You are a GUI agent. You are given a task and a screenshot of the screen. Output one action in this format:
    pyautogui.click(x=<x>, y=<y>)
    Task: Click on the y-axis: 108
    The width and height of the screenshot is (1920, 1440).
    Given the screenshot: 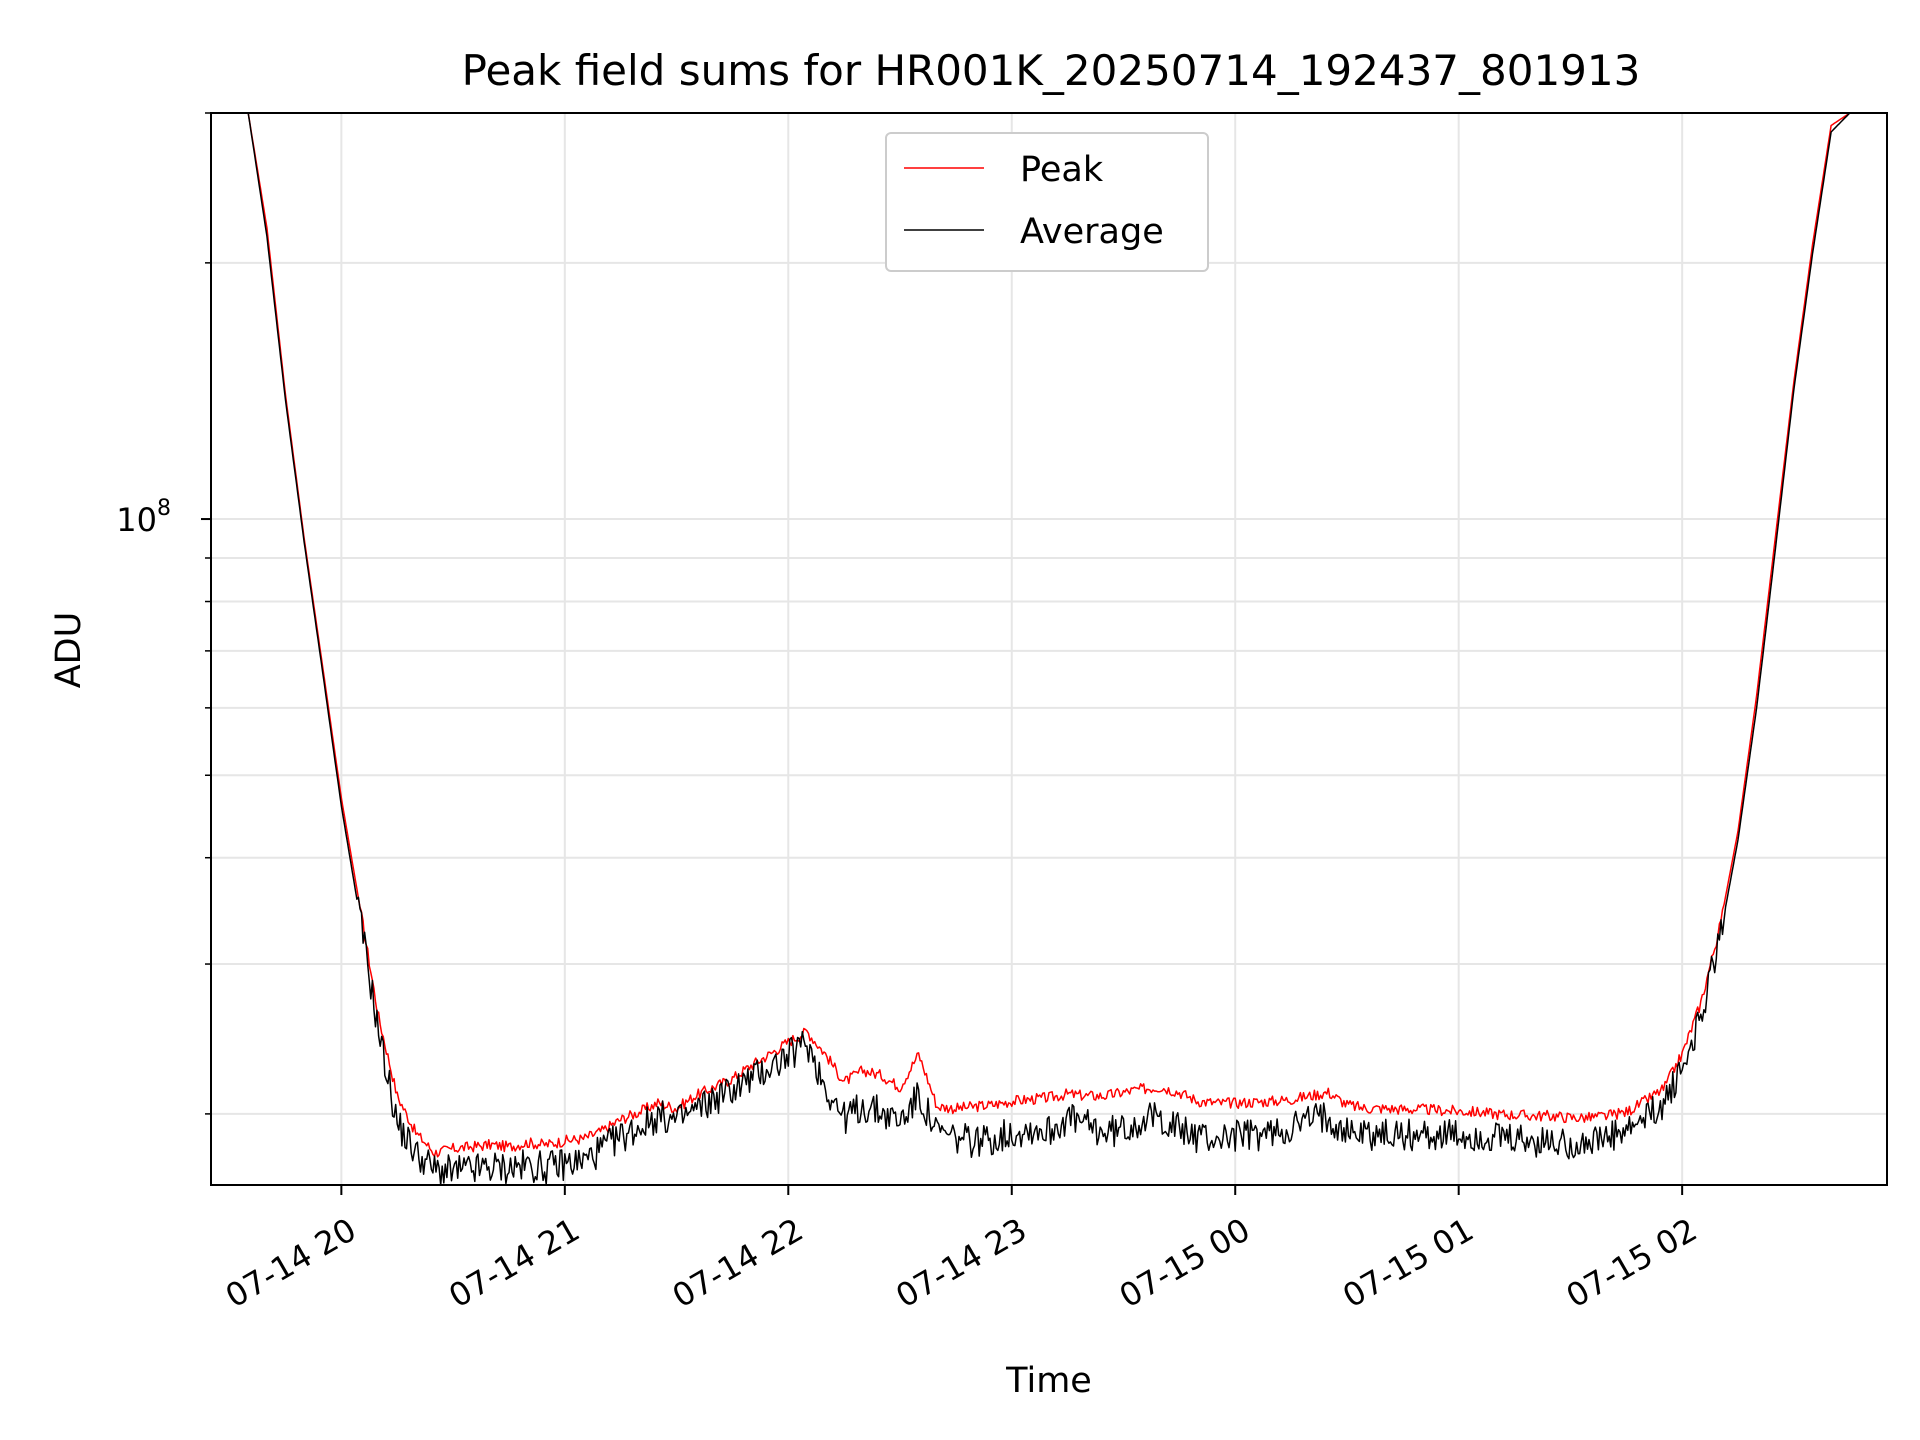 What is the action you would take?
    pyautogui.click(x=163, y=613)
    